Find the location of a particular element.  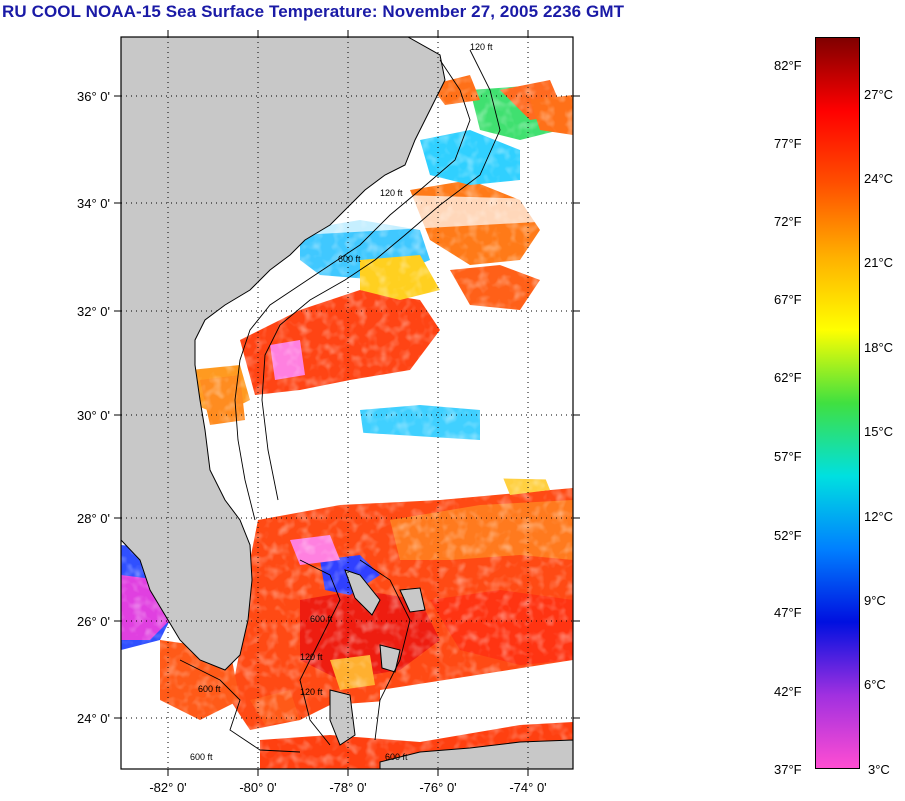

lat-label: 24° 0' is located at coordinates (93, 718).